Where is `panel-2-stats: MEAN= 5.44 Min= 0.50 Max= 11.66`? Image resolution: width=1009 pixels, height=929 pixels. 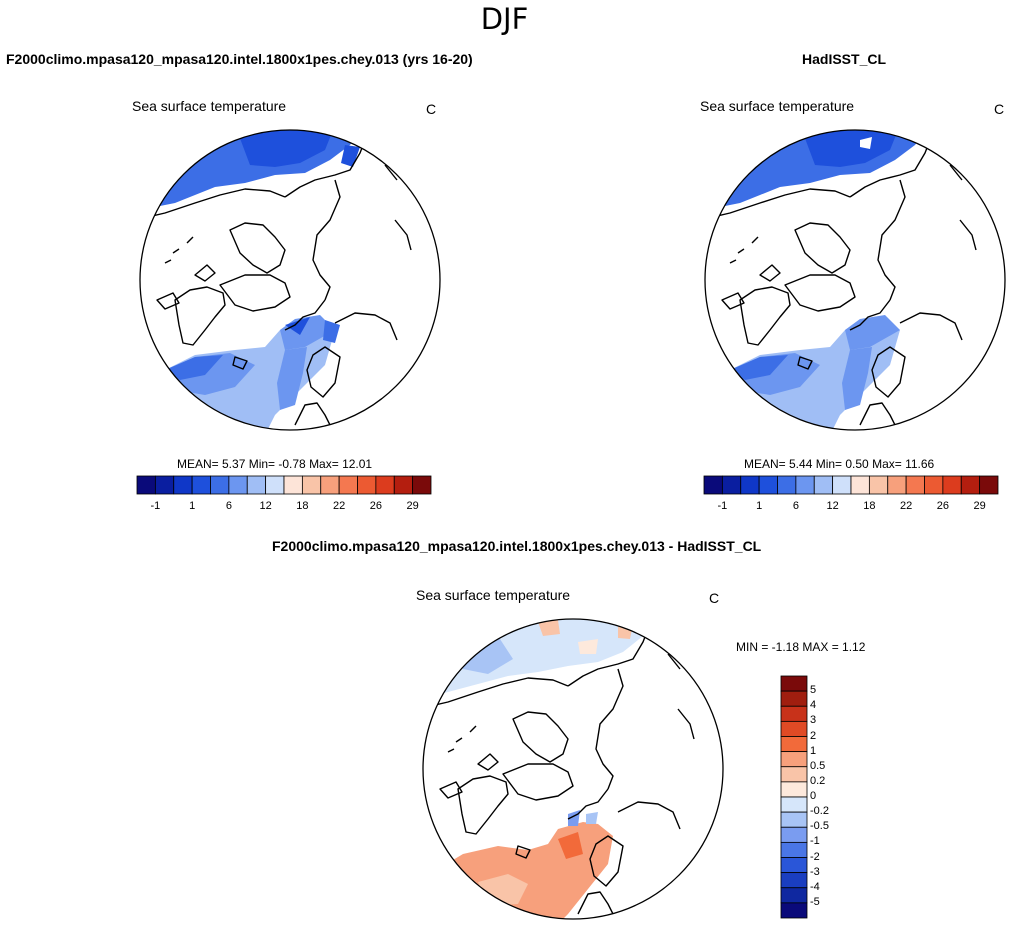
panel-2-stats: MEAN= 5.44 Min= 0.50 Max= 11.66 is located at coordinates (839, 464).